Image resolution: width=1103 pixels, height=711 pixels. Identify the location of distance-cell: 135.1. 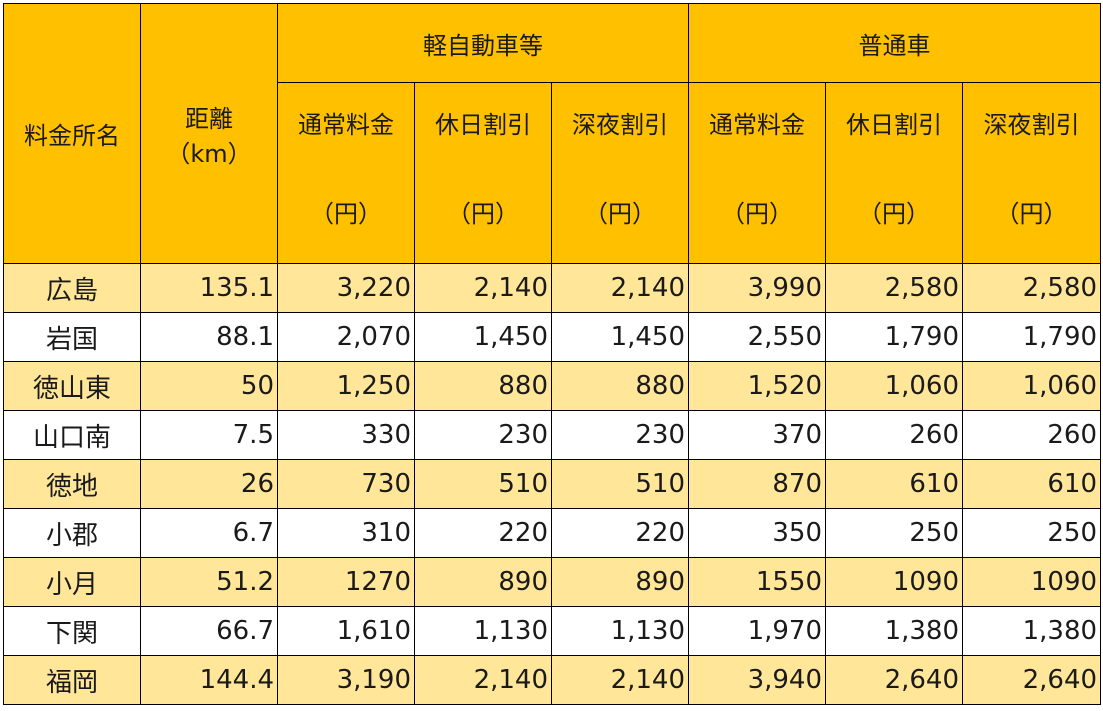
(209, 288).